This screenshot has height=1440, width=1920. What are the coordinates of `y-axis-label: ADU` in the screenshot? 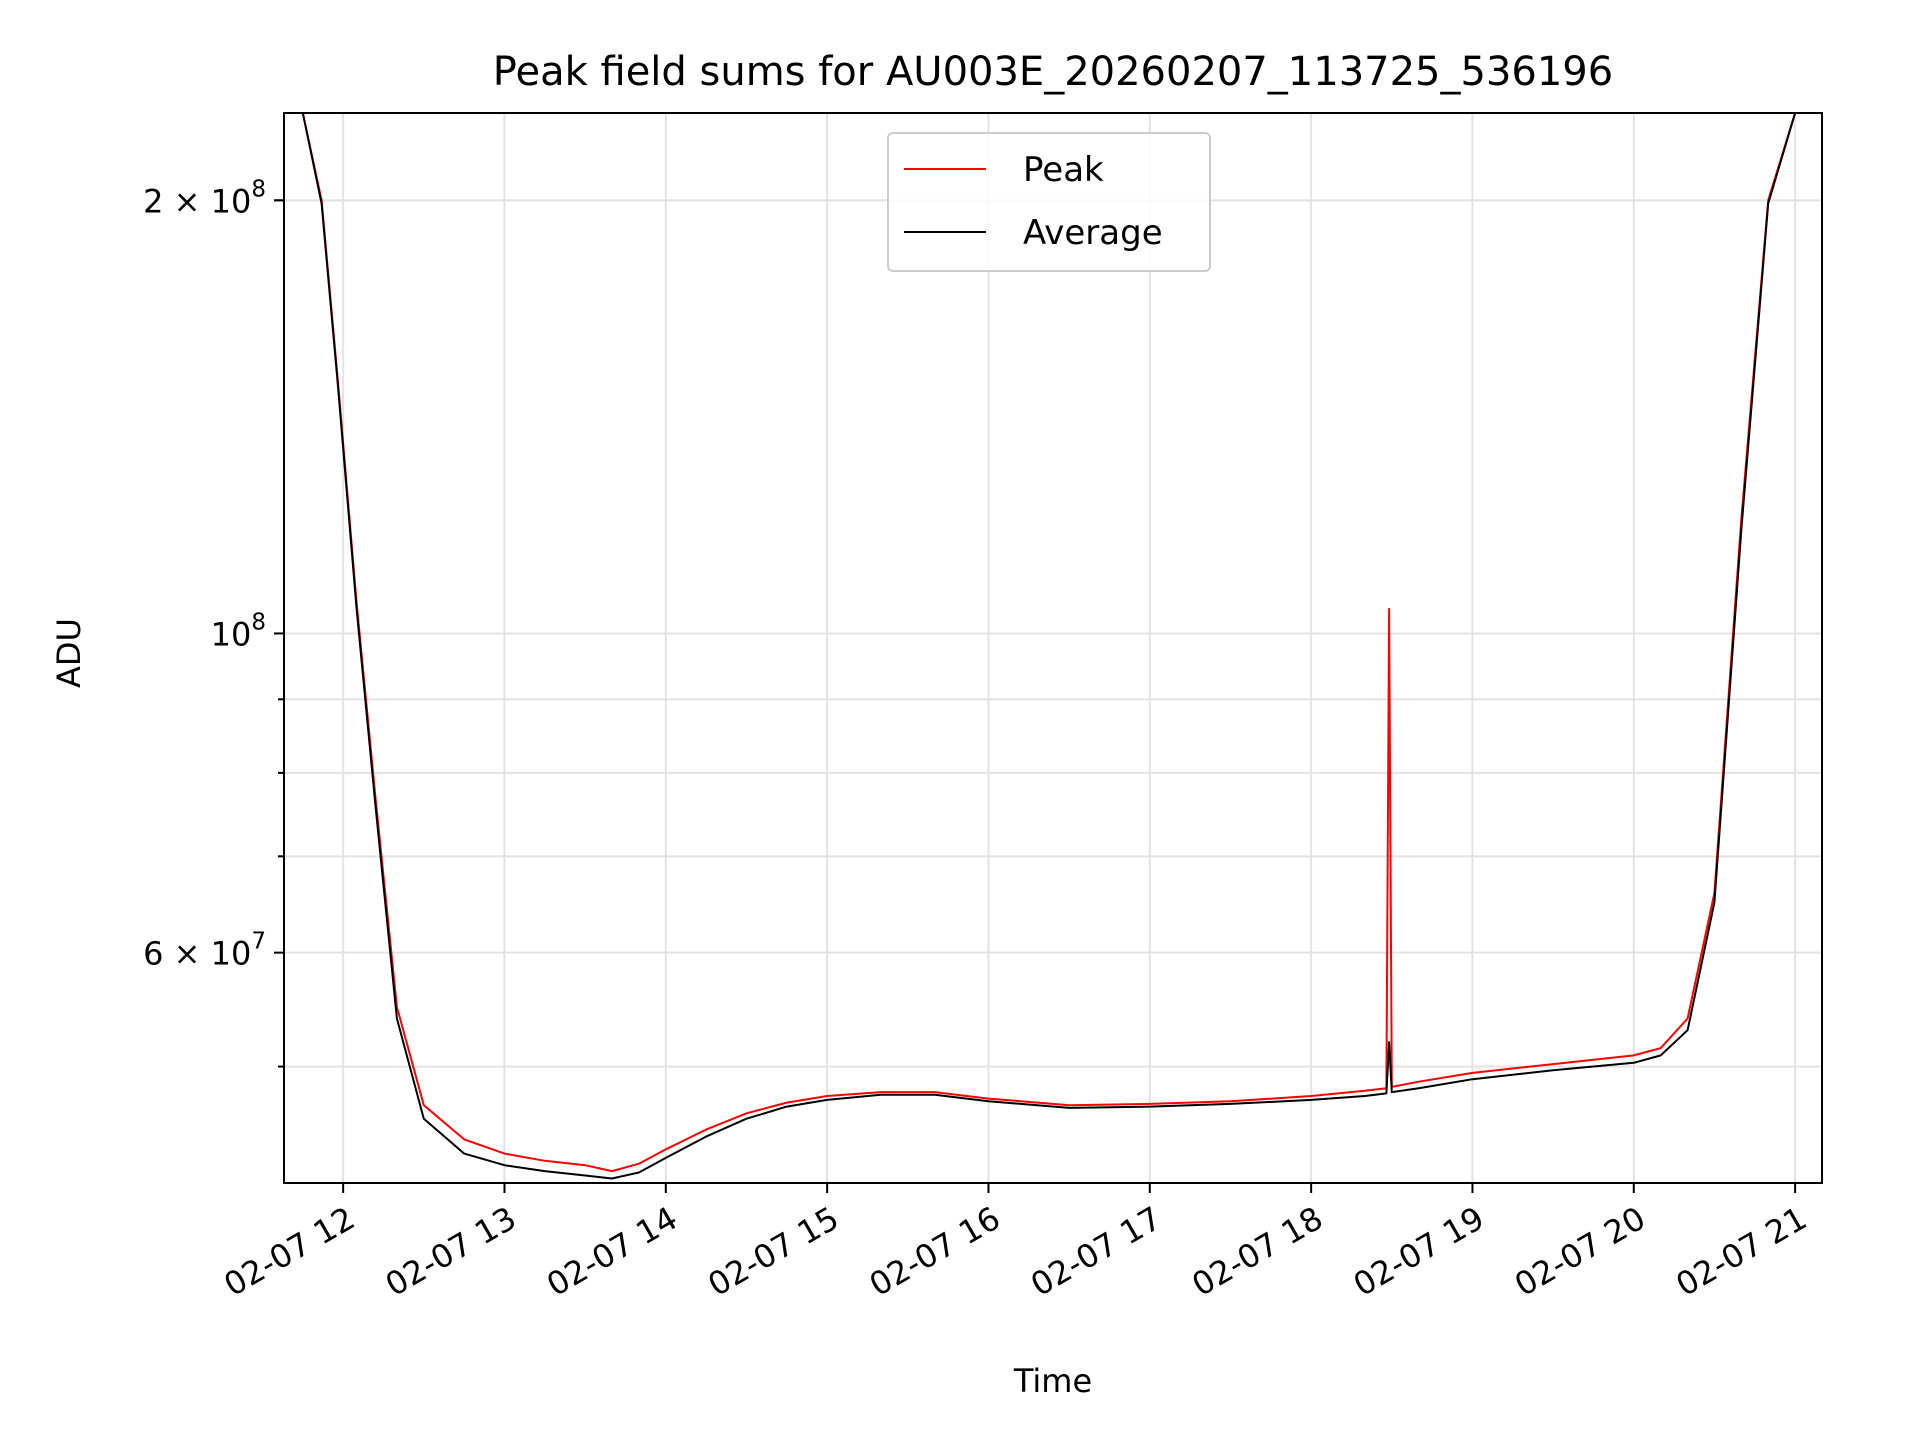 It's located at (69, 653).